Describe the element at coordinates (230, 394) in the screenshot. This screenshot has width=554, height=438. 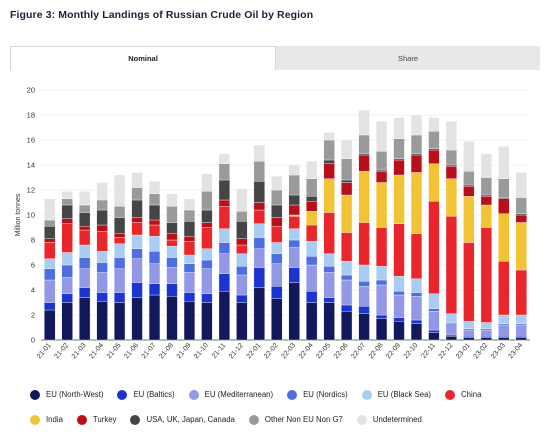
I see `legend-item: EU (Mediterranean)` at that location.